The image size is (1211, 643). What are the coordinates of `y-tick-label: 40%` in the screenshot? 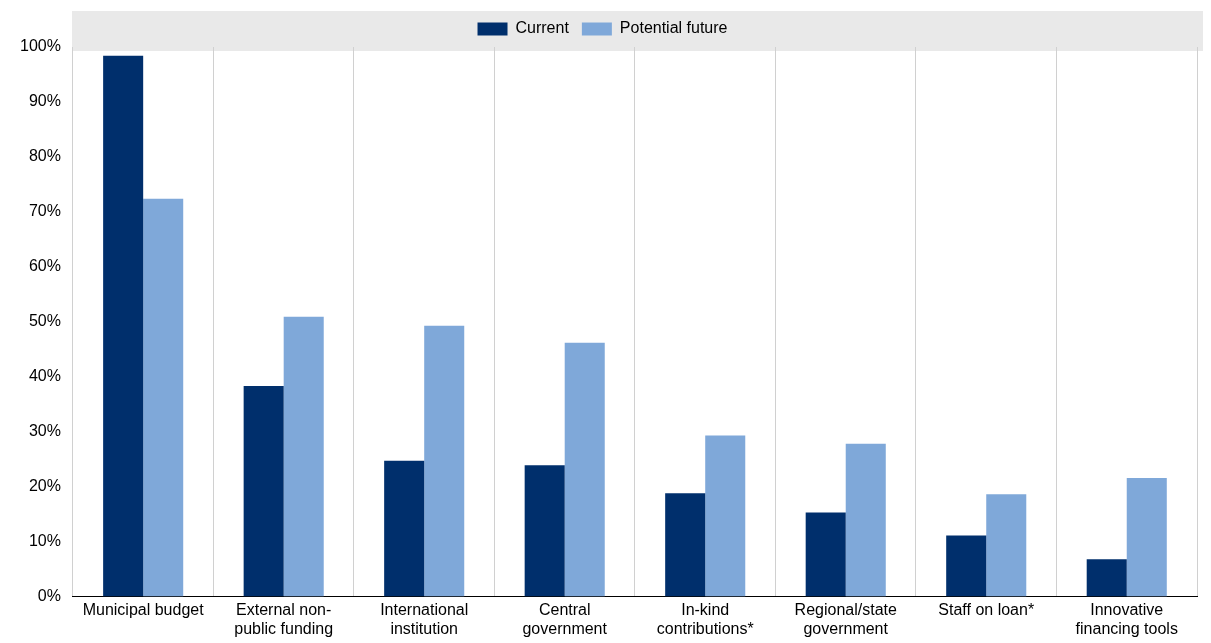 It's located at (44, 376).